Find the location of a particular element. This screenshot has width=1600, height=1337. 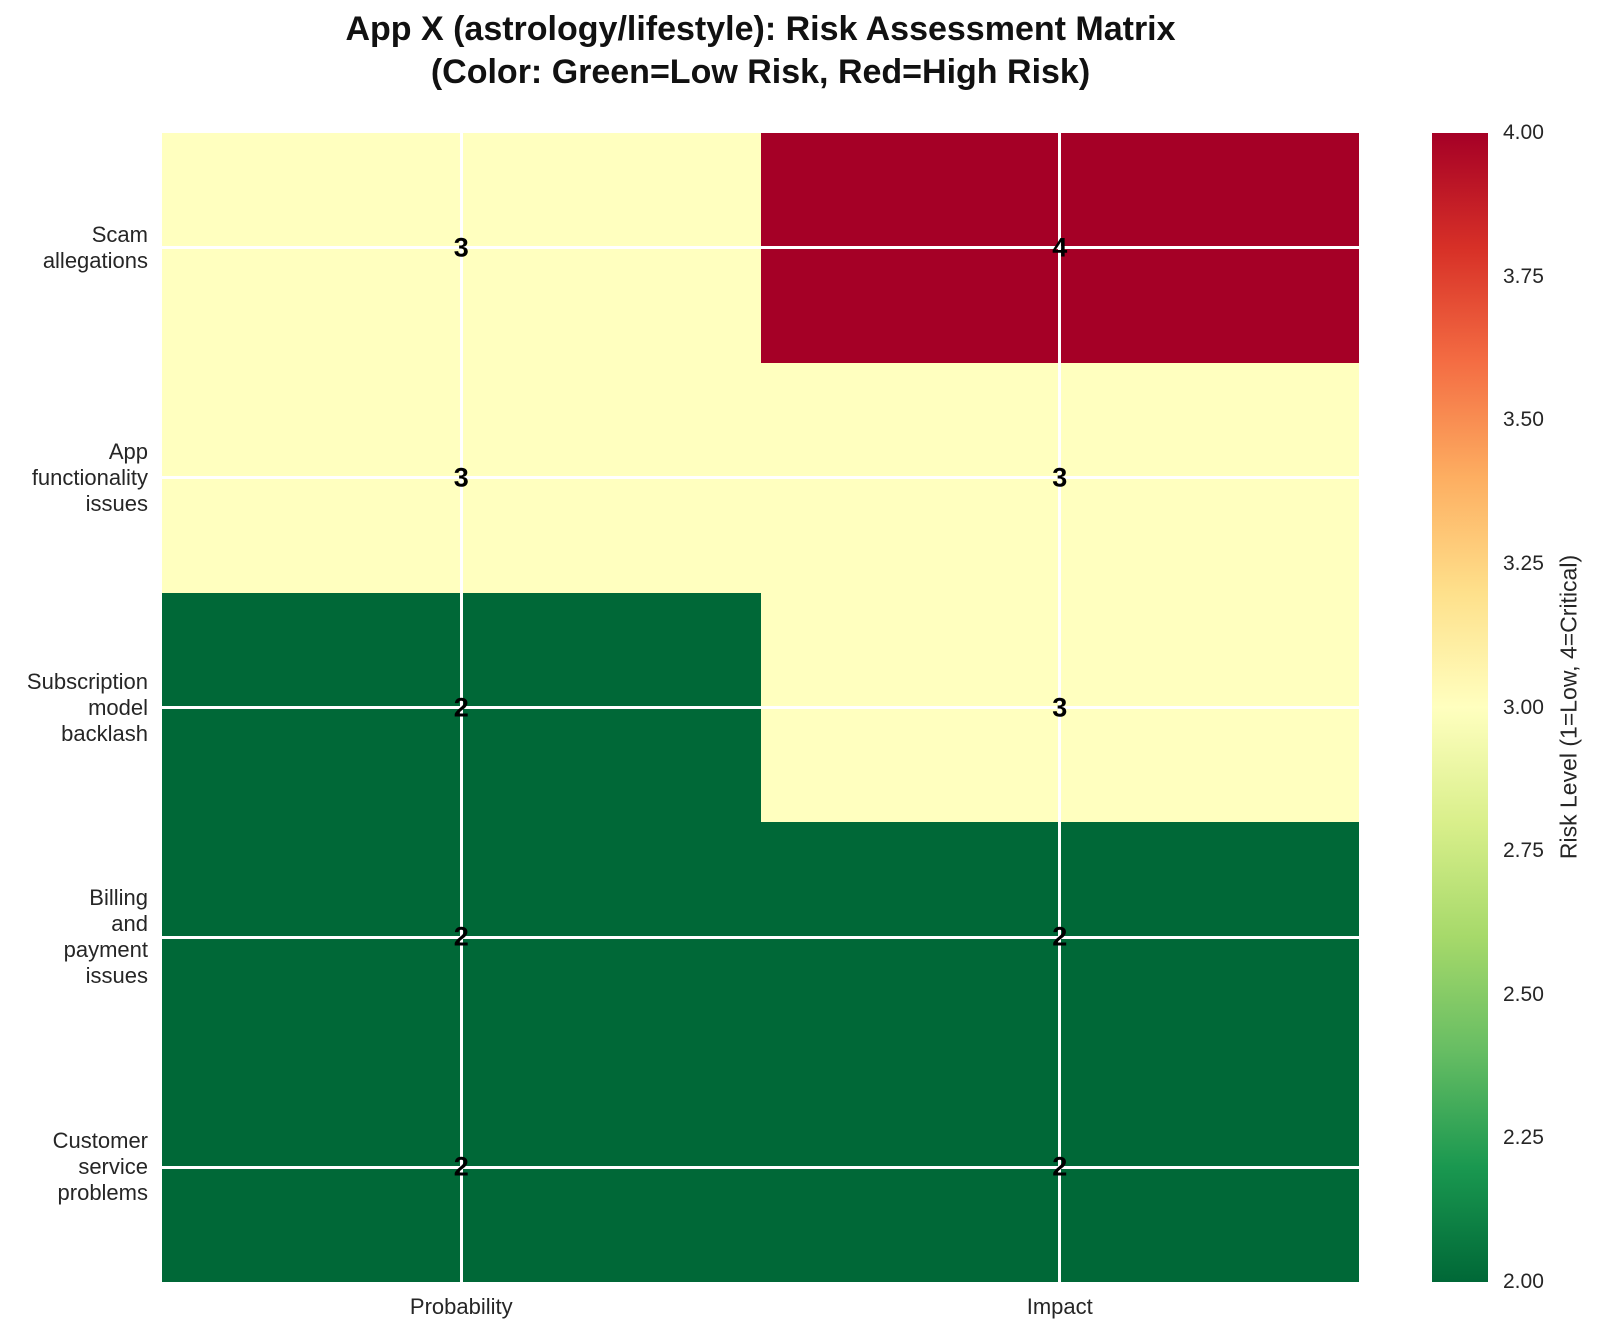

colorbar-tick-label: 4.00 is located at coordinates (1523, 132).